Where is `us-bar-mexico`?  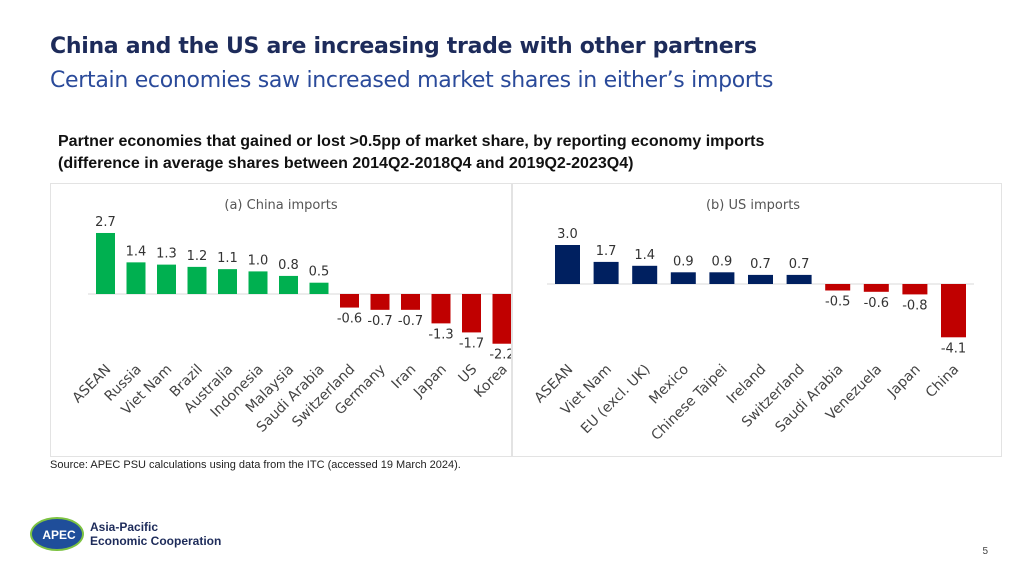
us-bar-mexico is located at coordinates (683, 278).